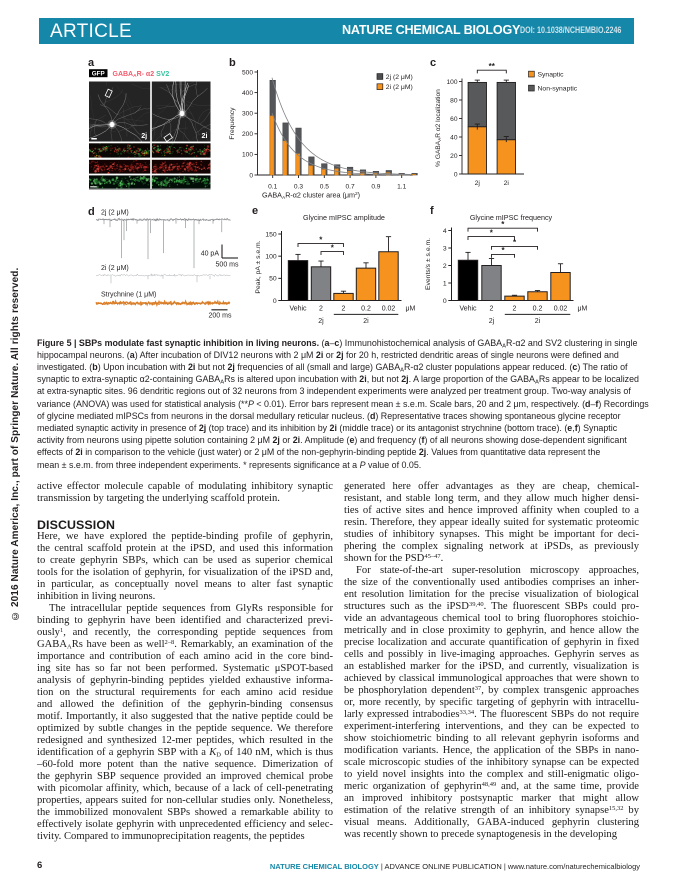 The width and height of the screenshot is (674, 884). I want to click on svg-text: 400, so click(247, 93).